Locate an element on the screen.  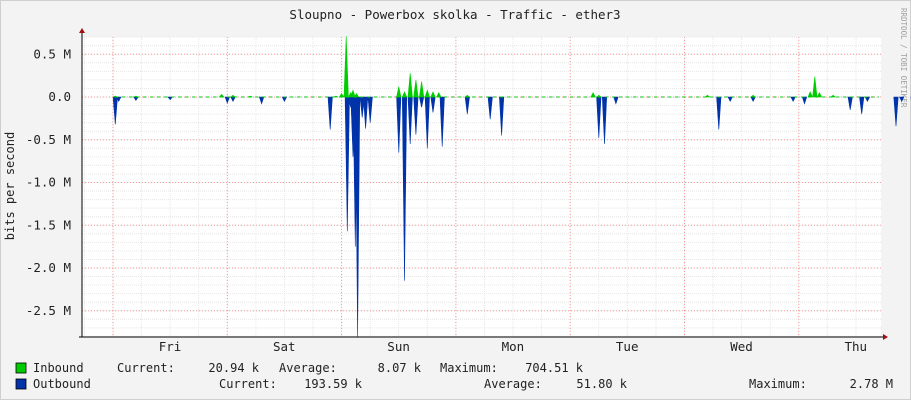
x-tick-label: Thu is located at coordinates (856, 346).